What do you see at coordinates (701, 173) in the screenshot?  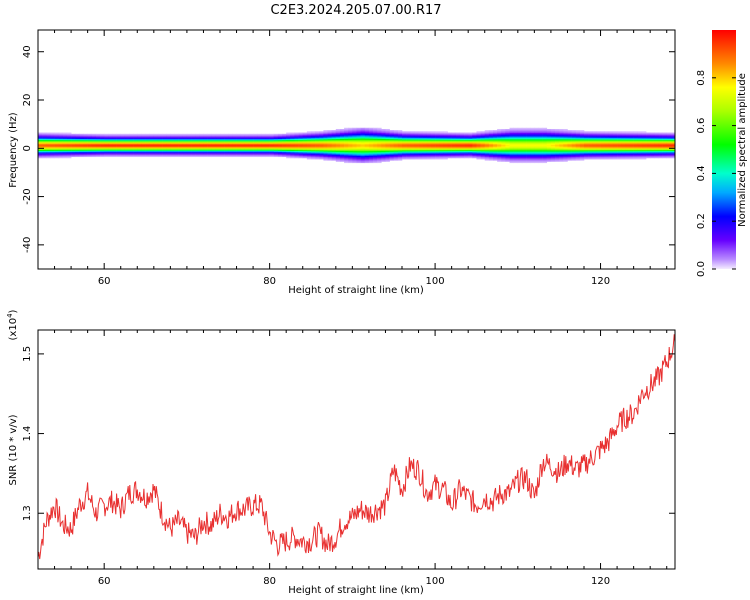 I see `colorbar-tick-label: 0.4` at bounding box center [701, 173].